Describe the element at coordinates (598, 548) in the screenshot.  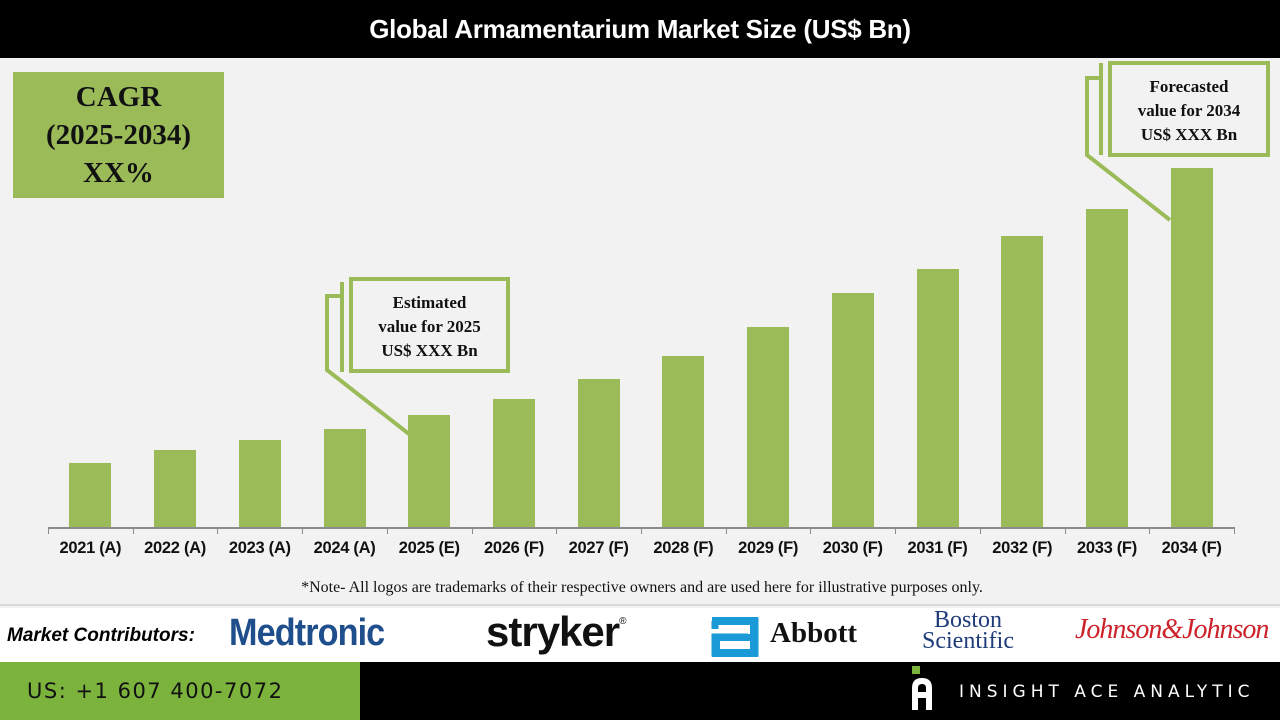
I see `x-axis-label: 2027 (F)` at that location.